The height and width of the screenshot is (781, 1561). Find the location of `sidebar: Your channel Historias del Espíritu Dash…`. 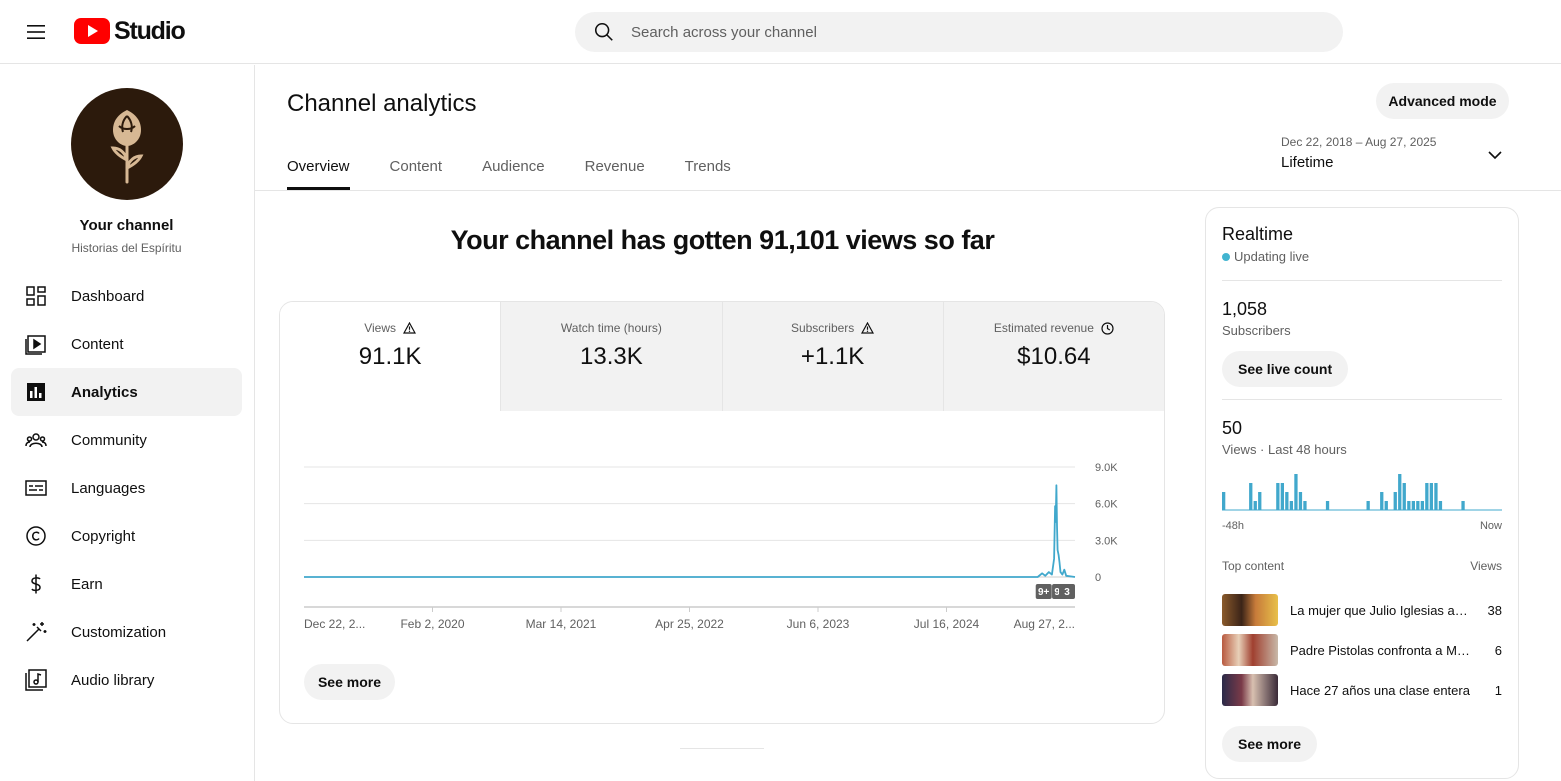

sidebar: Your channel Historias del Espíritu Dash… is located at coordinates (127, 423).